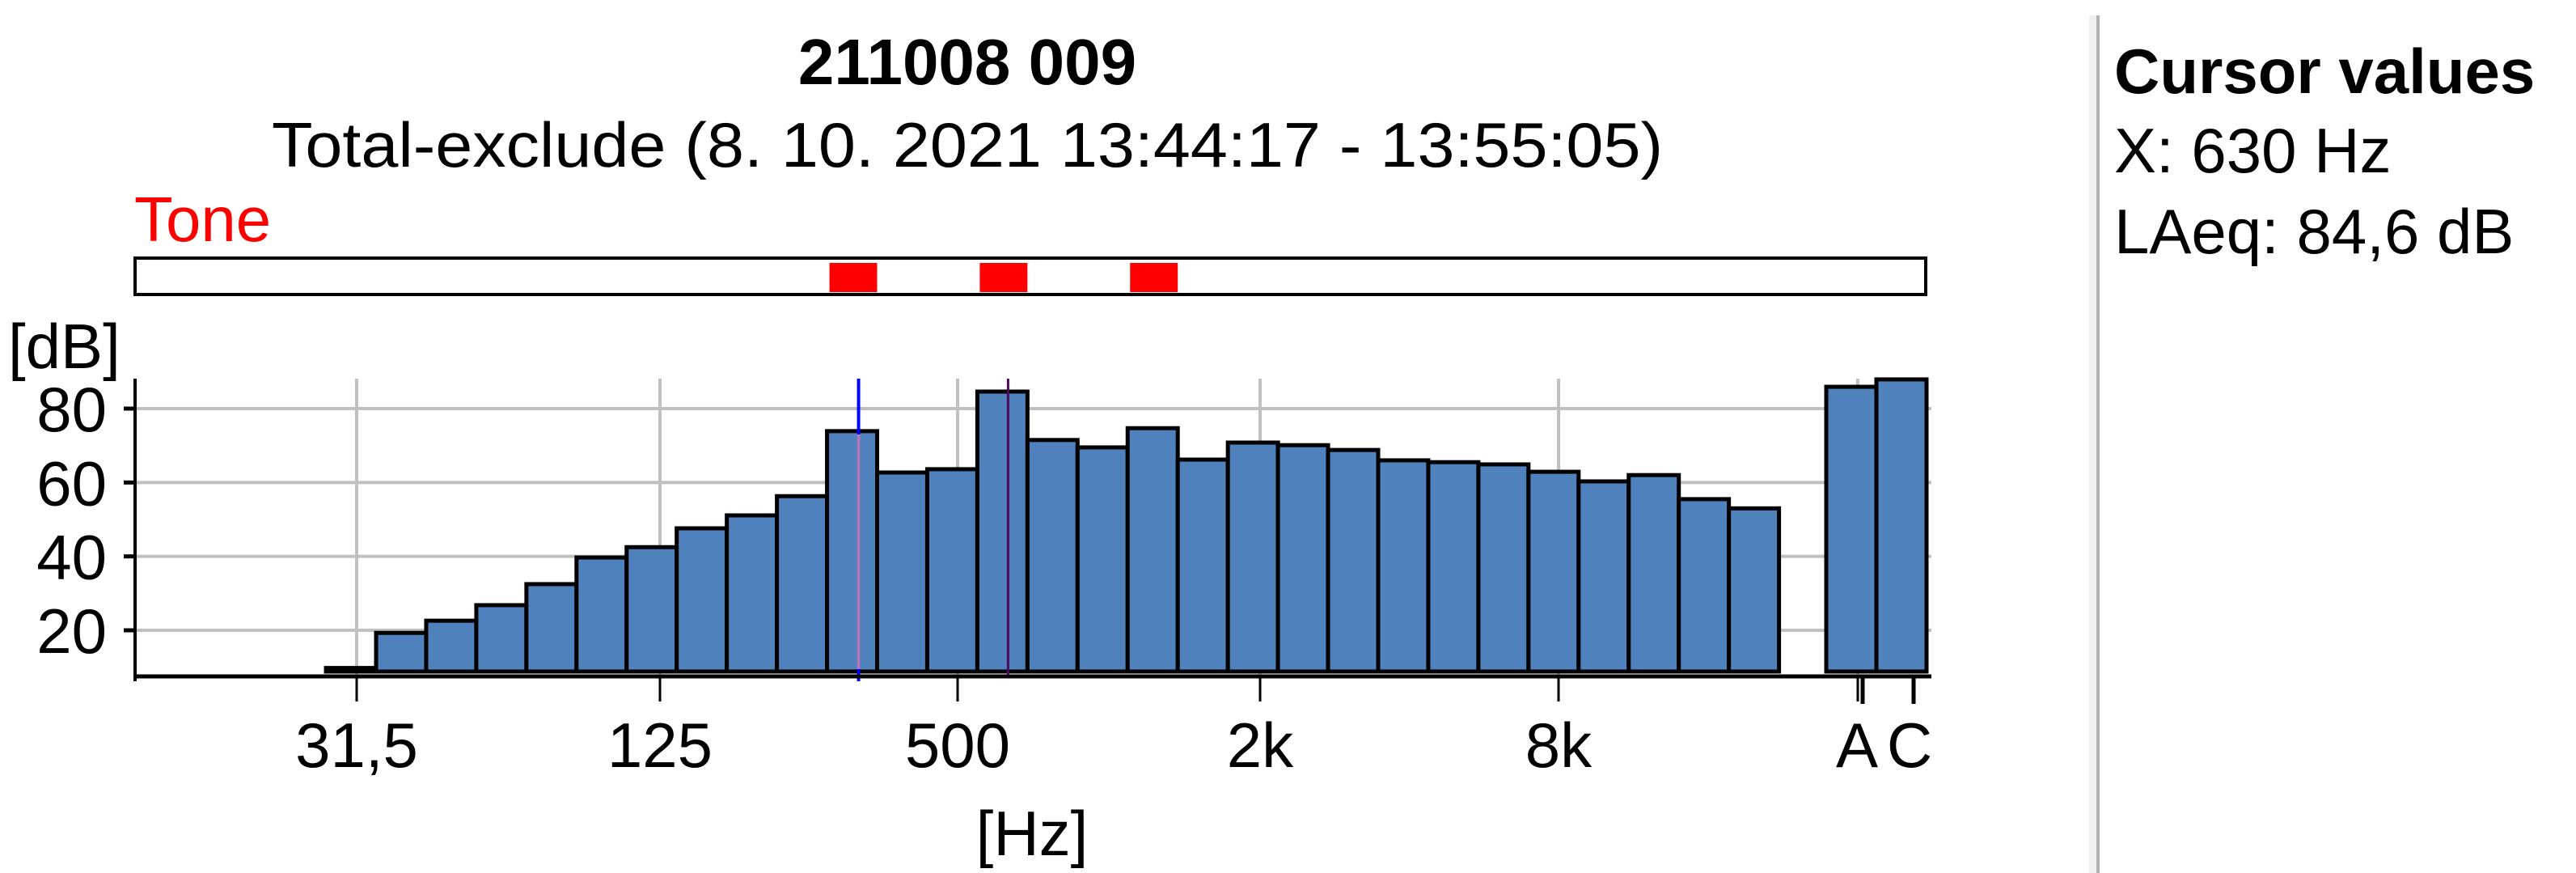 The width and height of the screenshot is (2576, 873). I want to click on bar-6,3k, so click(1504, 568).